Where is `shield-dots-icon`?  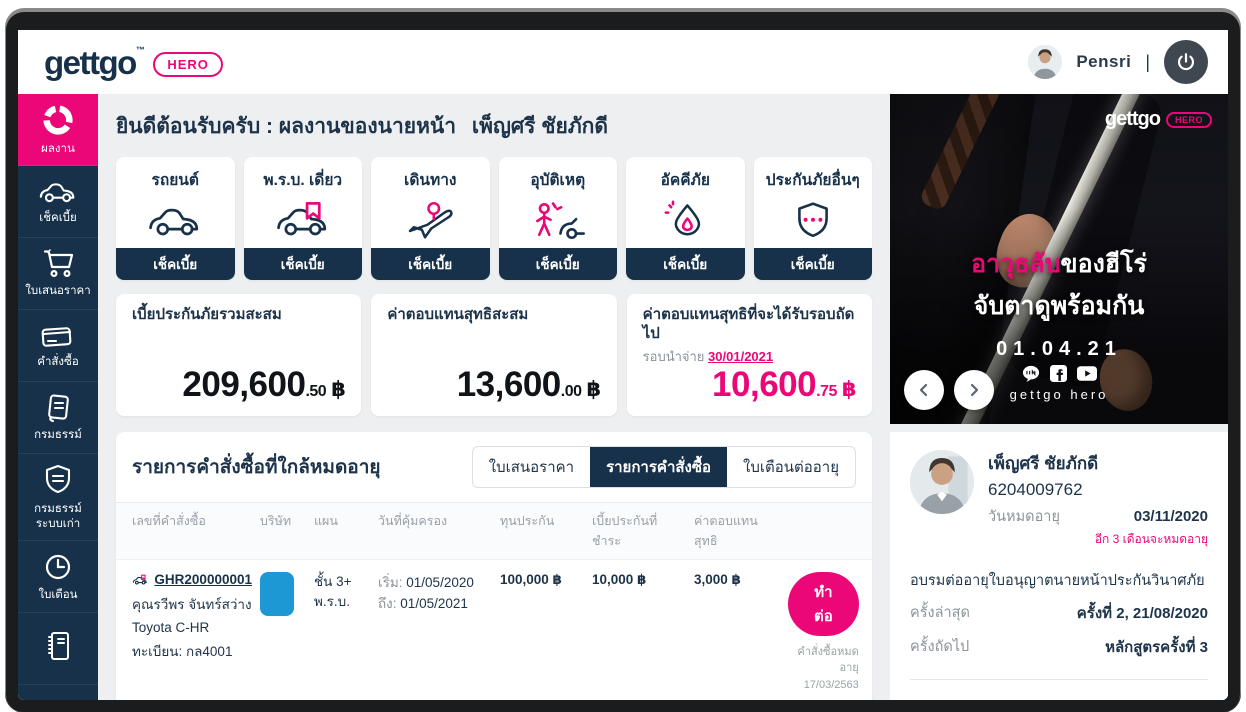
shield-dots-icon is located at coordinates (812, 220).